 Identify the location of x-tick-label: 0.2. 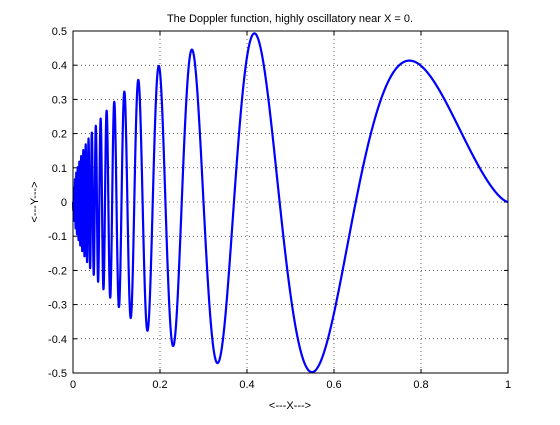
(159, 385).